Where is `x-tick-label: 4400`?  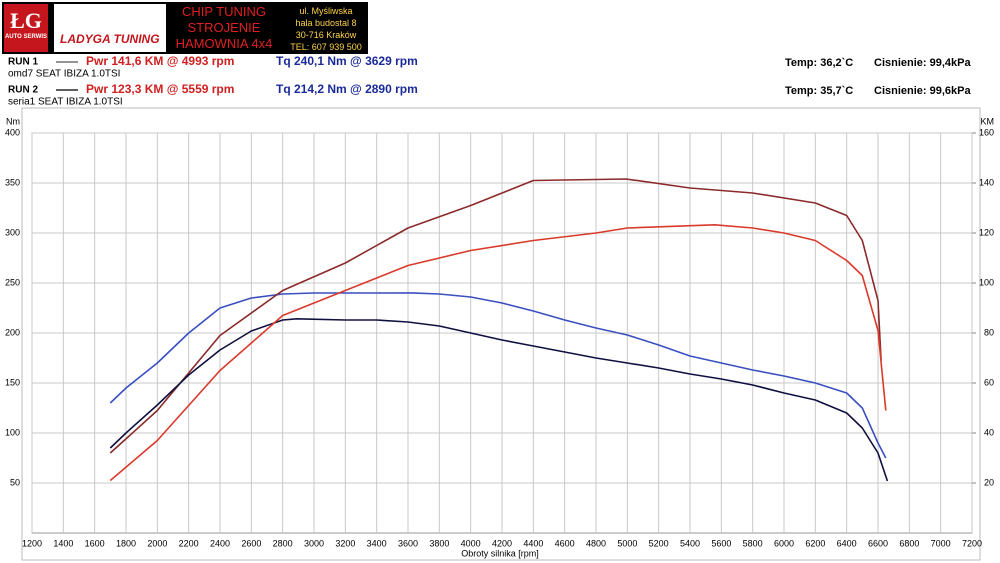
x-tick-label: 4400 is located at coordinates (533, 543).